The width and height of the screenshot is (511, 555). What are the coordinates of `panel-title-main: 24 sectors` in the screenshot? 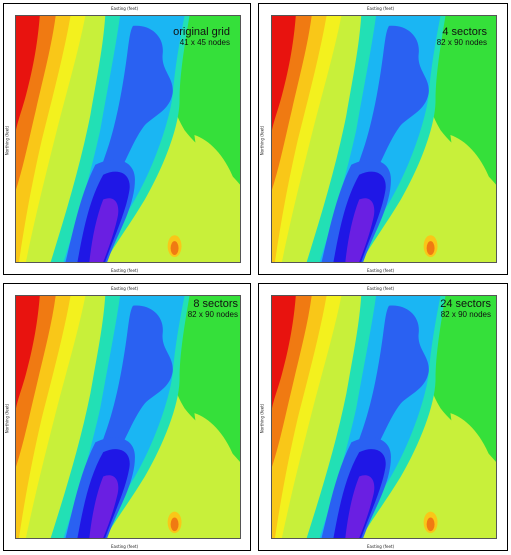 It's located at (465, 304).